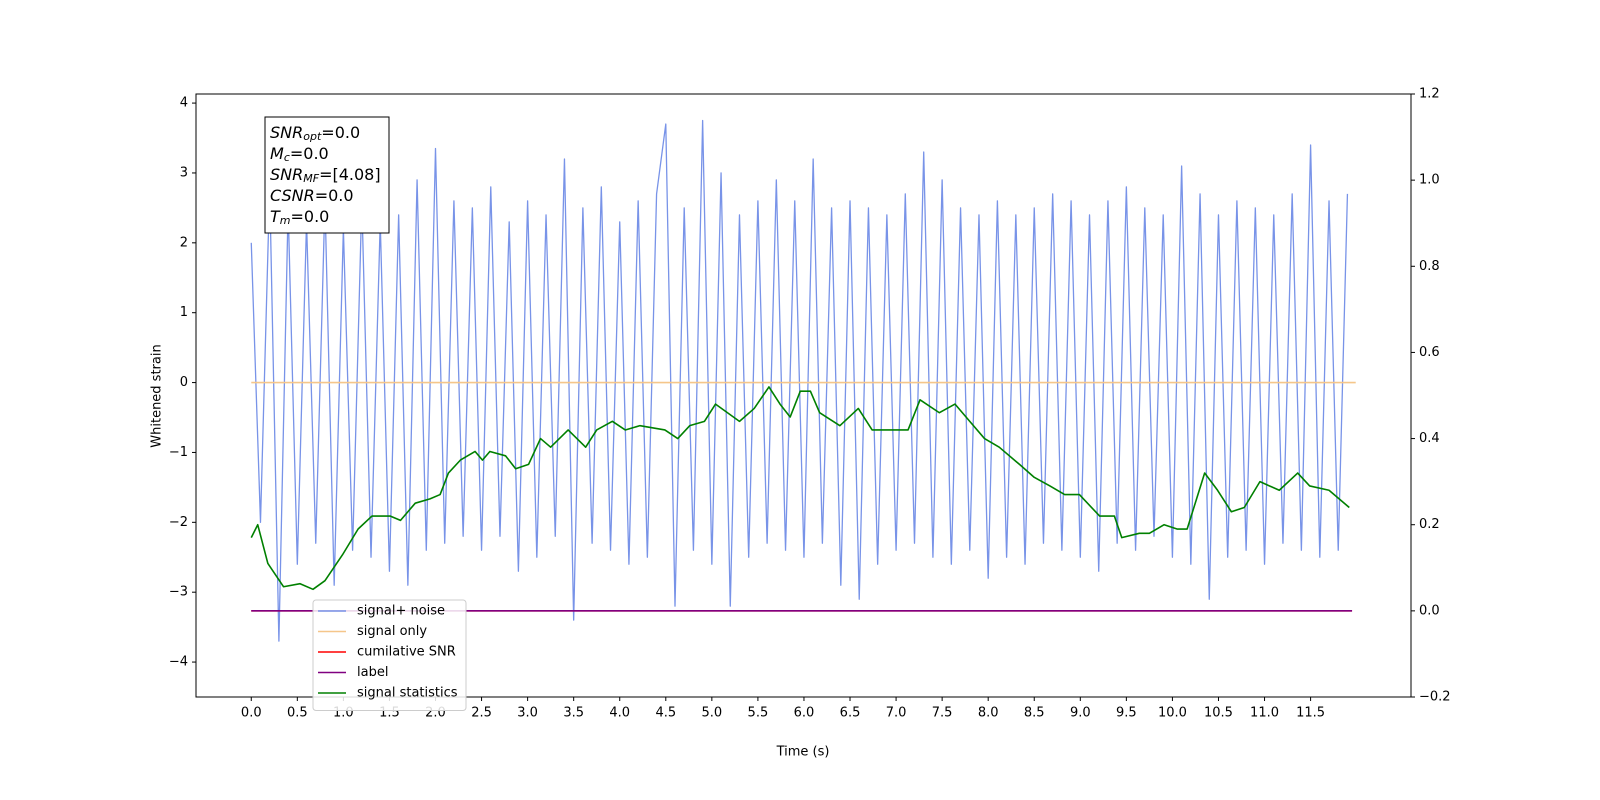 The image size is (1600, 800). What do you see at coordinates (157, 395) in the screenshot?
I see `y-axis-label: Whitened strain` at bounding box center [157, 395].